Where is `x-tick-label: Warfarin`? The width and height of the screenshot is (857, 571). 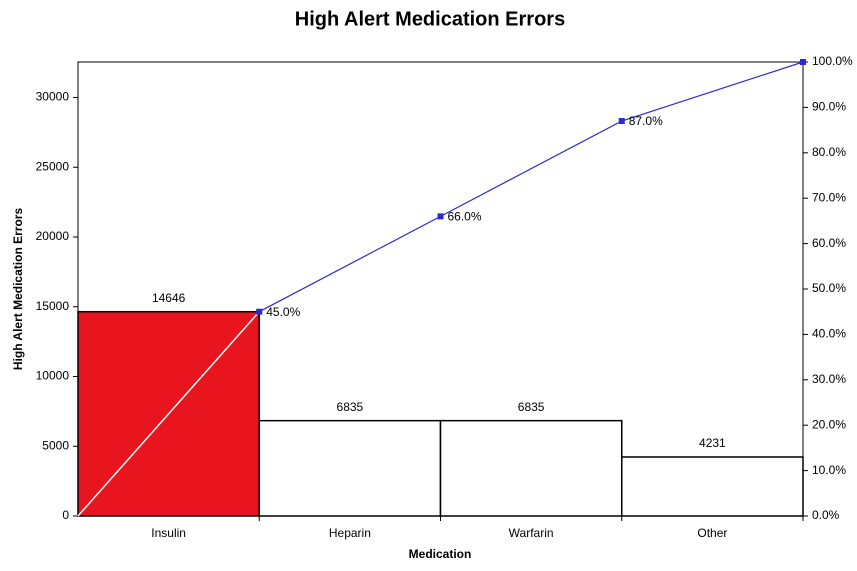
x-tick-label: Warfarin is located at coordinates (531, 533).